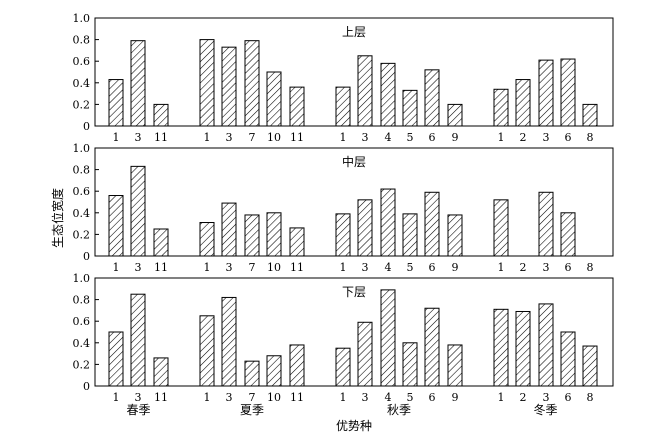 This screenshot has width=645, height=436. What do you see at coordinates (82, 278) in the screenshot?
I see `y-tick-label: 1.0` at bounding box center [82, 278].